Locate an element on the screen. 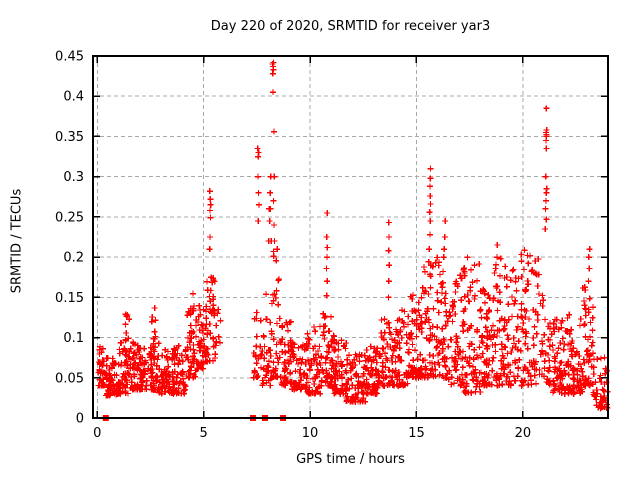 The image size is (640, 480). y-tick-label: 0.15 is located at coordinates (69, 298).